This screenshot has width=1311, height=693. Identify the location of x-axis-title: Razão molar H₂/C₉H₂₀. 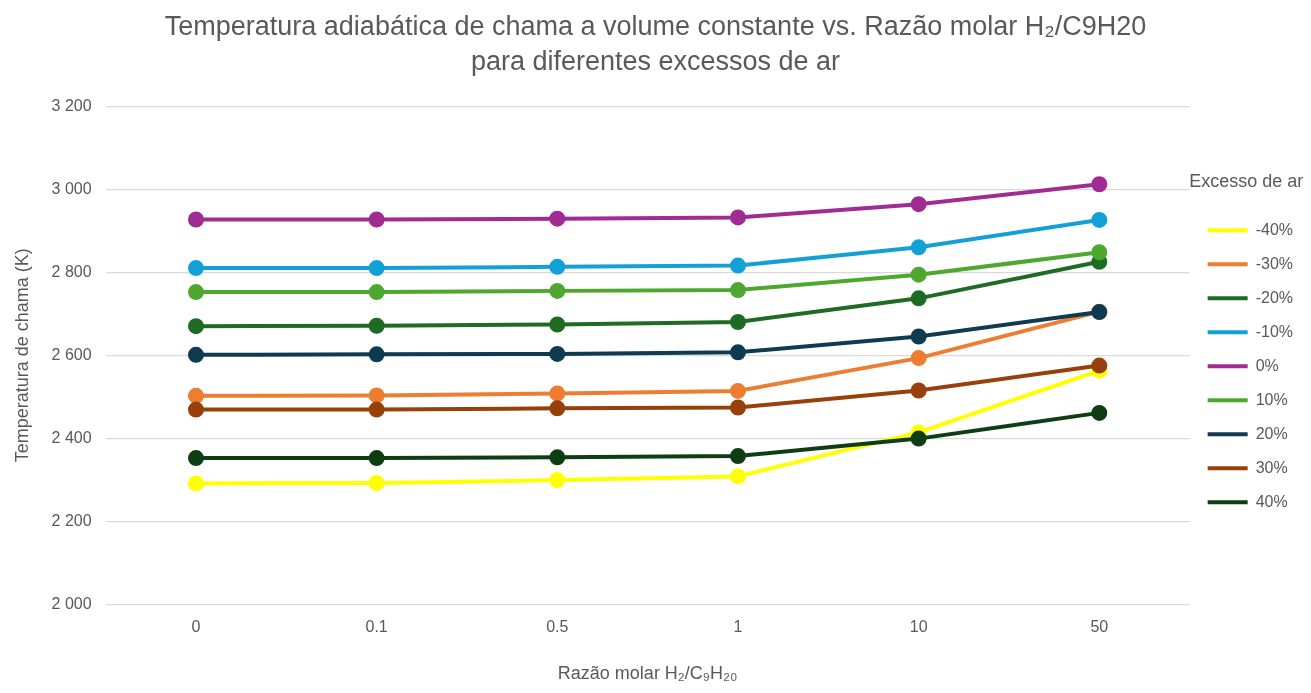
(647, 673).